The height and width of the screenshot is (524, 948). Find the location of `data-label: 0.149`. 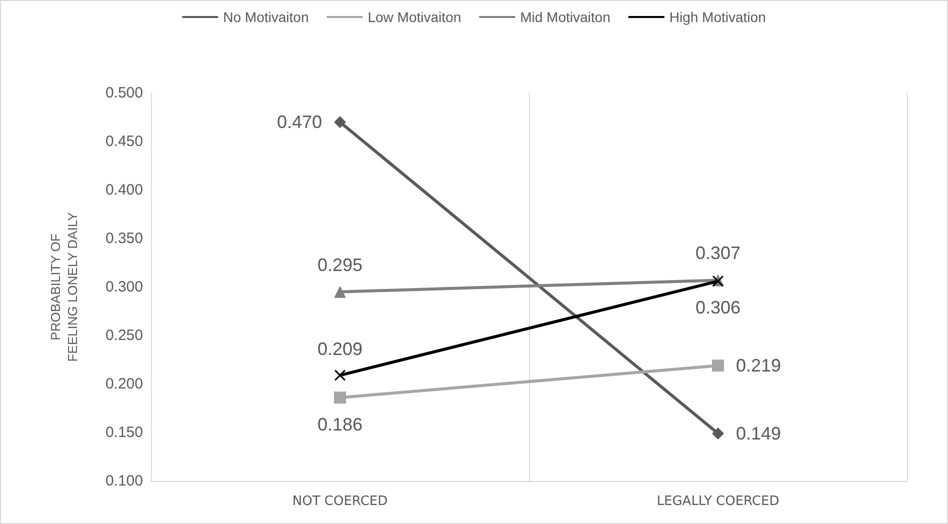

data-label: 0.149 is located at coordinates (759, 433).